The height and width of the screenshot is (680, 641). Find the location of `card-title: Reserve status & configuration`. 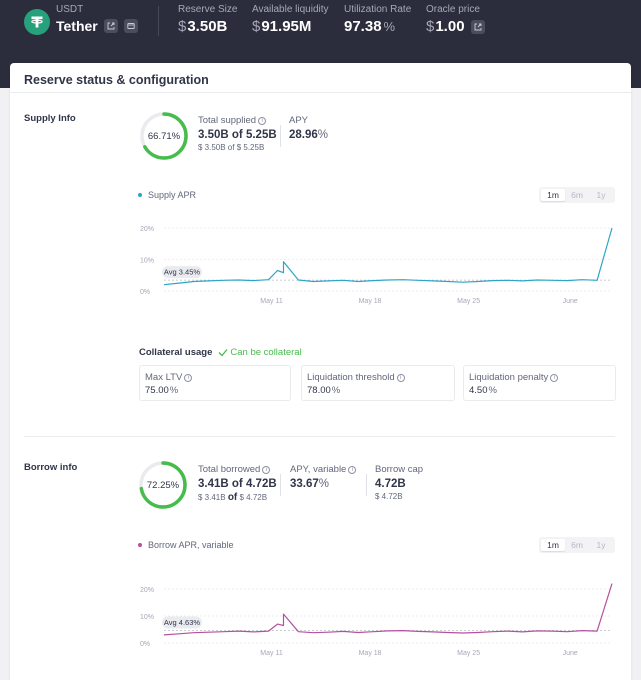

card-title: Reserve status & configuration is located at coordinates (116, 80).